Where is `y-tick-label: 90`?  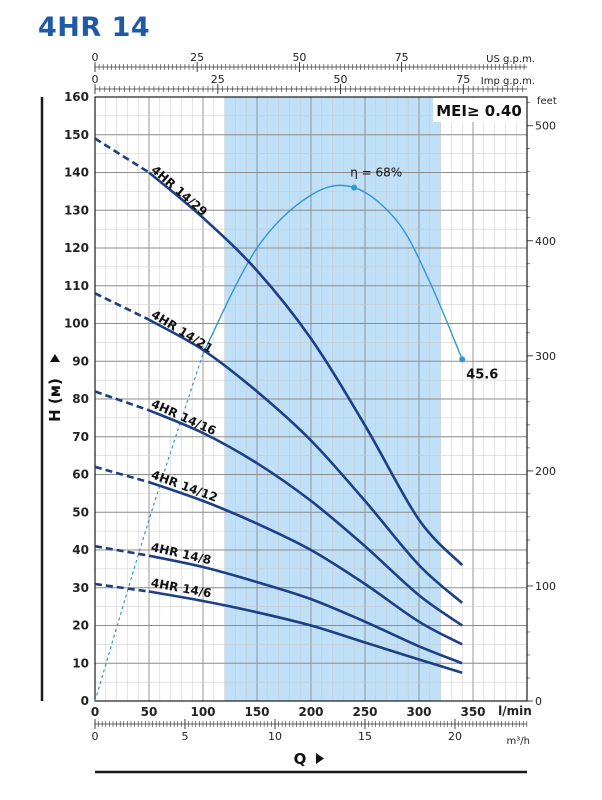
y-tick-label: 90 is located at coordinates (80, 361).